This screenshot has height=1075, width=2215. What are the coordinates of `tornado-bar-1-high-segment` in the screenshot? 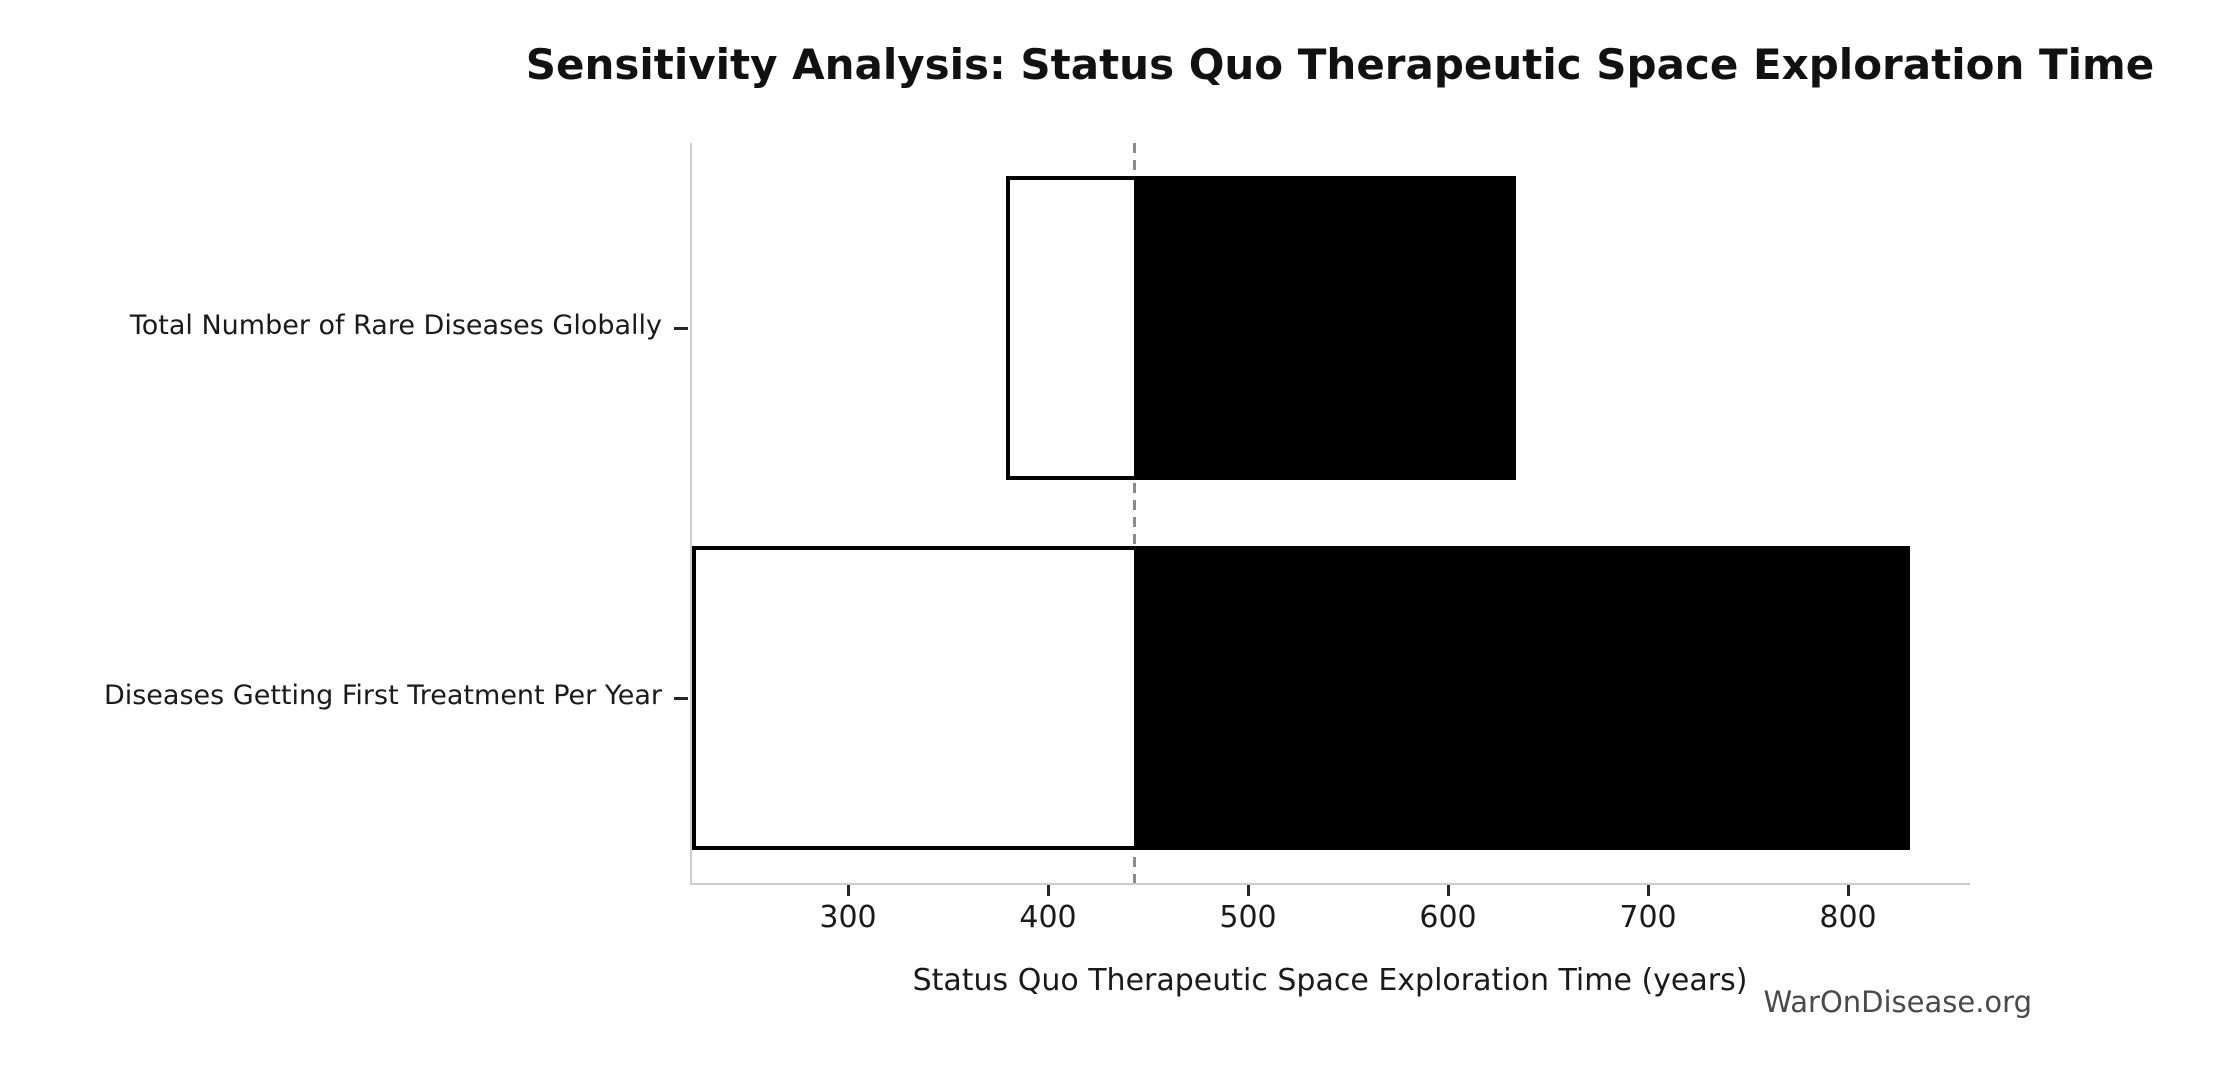 It's located at (1522, 698).